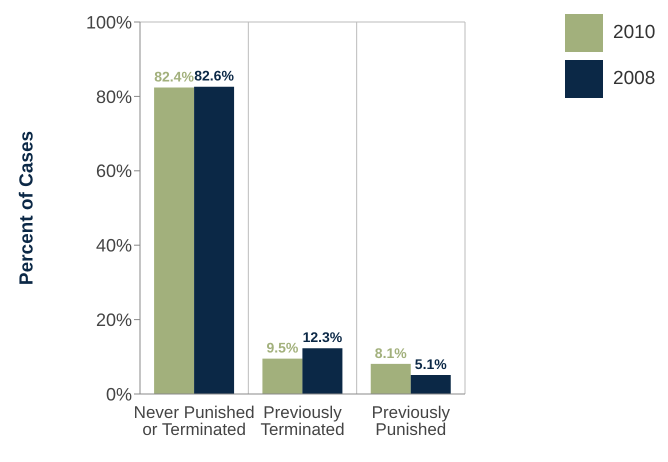 The width and height of the screenshot is (668, 462). Describe the element at coordinates (174, 76) in the screenshot. I see `data-label: 82.4%` at that location.